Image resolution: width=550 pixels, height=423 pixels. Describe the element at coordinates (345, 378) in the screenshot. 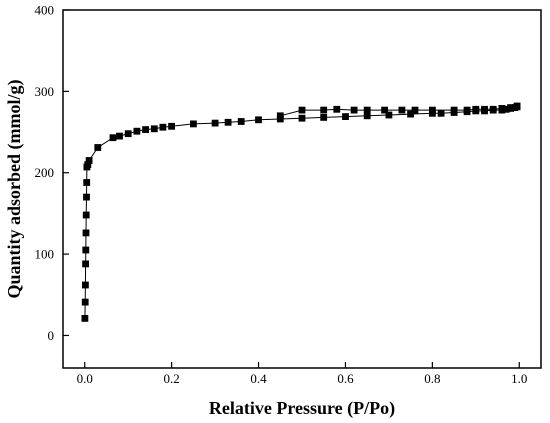

I see `x-tick-label: 0.6` at that location.